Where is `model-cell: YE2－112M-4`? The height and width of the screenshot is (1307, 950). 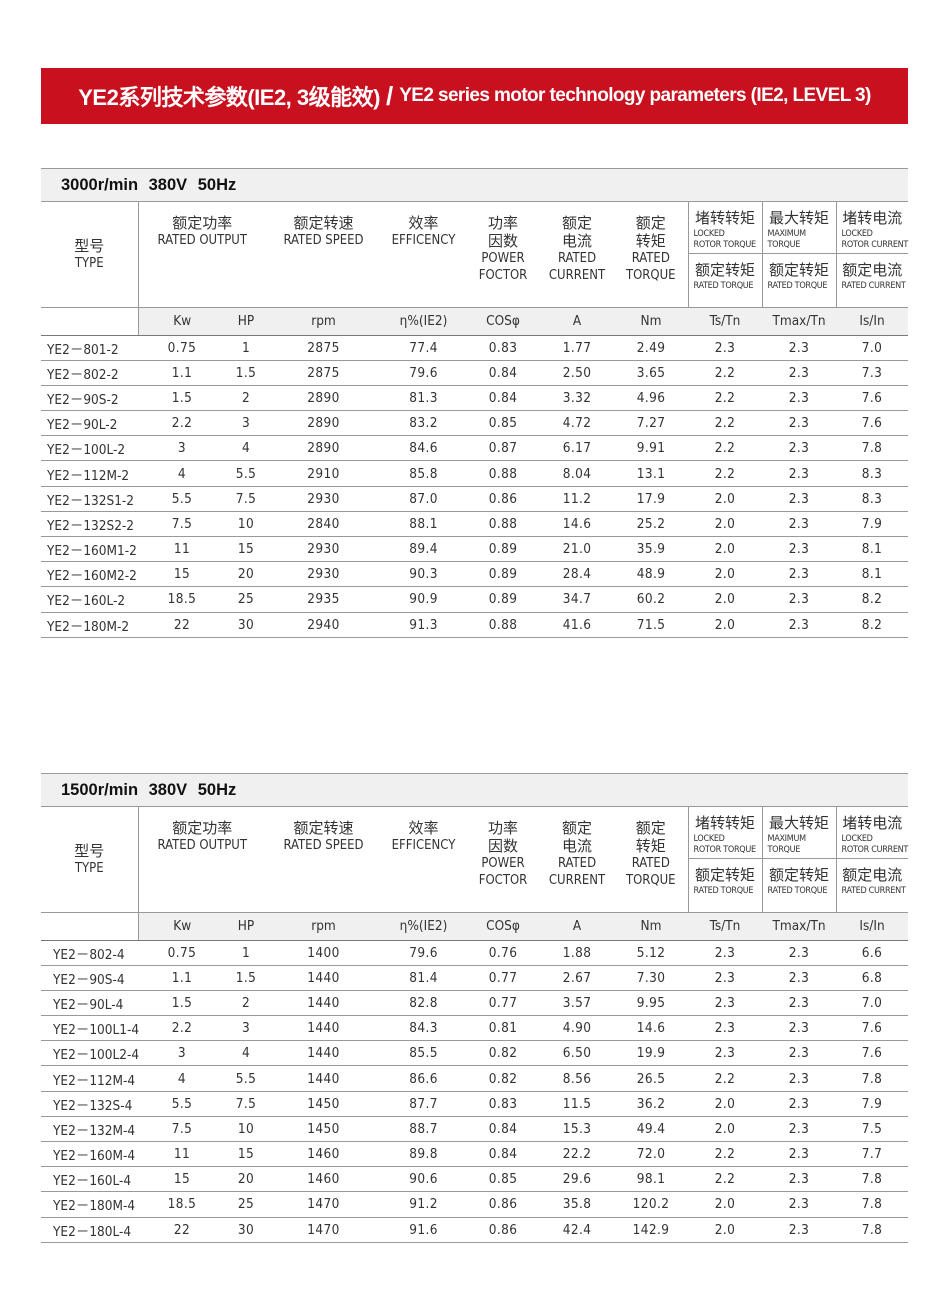
model-cell: YE2－112M-4 is located at coordinates (89, 1078).